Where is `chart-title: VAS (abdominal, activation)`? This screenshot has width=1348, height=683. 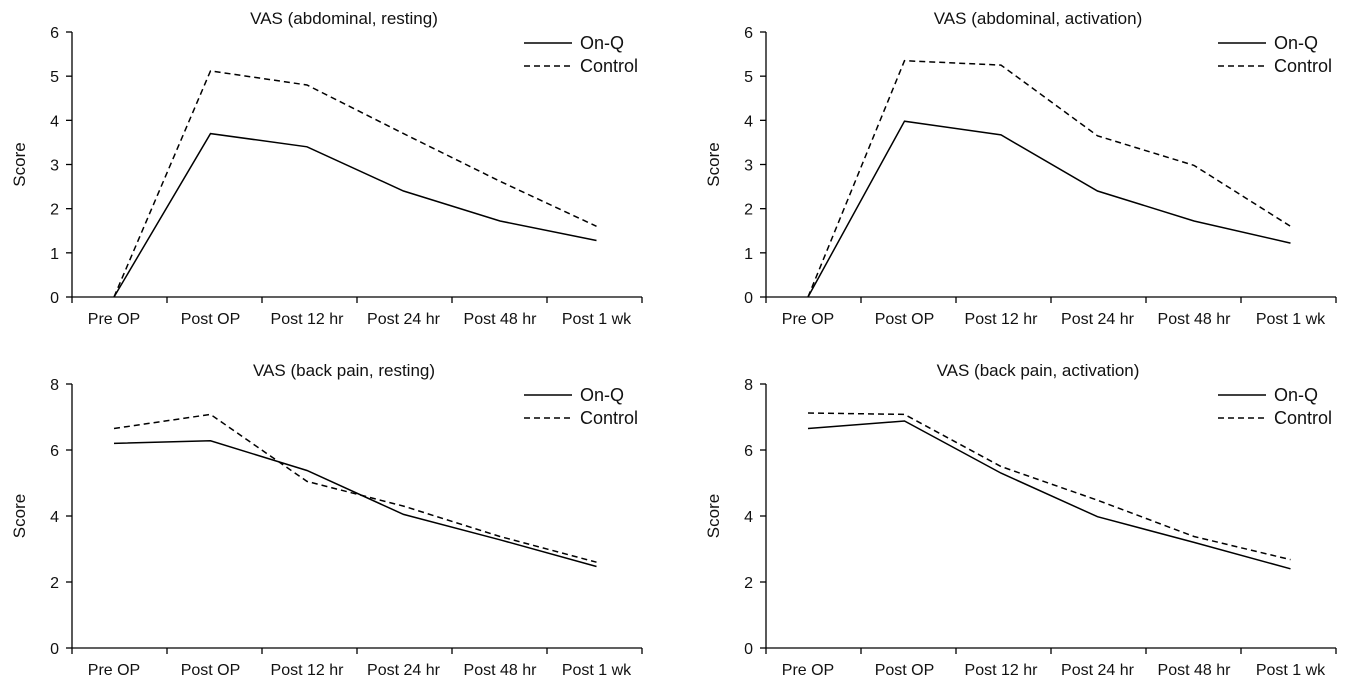 chart-title: VAS (abdominal, activation) is located at coordinates (1038, 18).